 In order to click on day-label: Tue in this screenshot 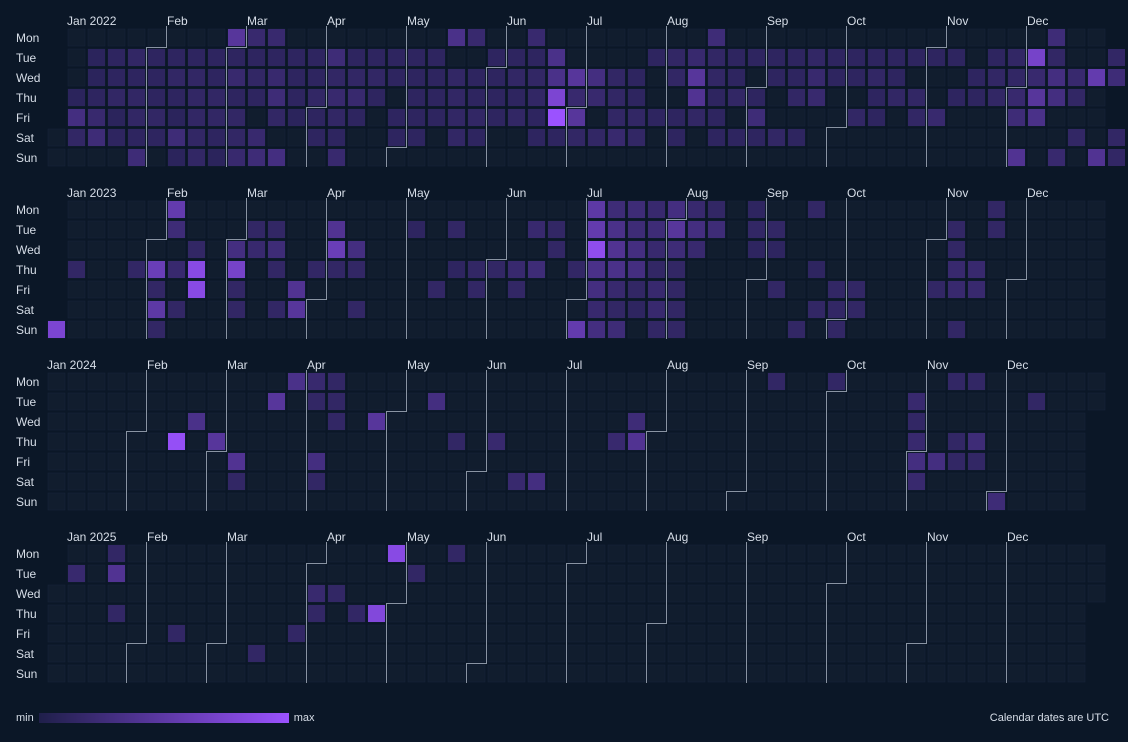, I will do `click(26, 230)`.